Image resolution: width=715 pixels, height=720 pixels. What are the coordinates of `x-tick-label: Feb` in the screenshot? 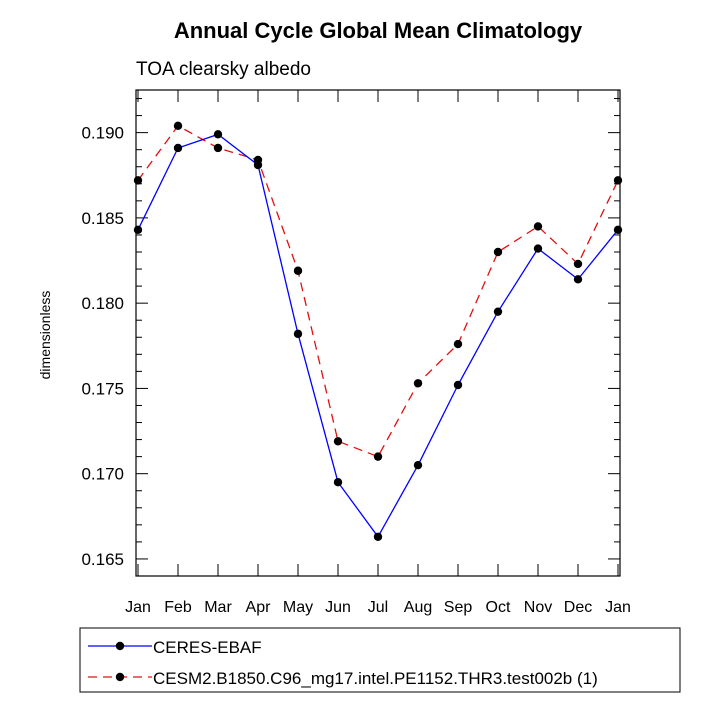 It's located at (178, 607).